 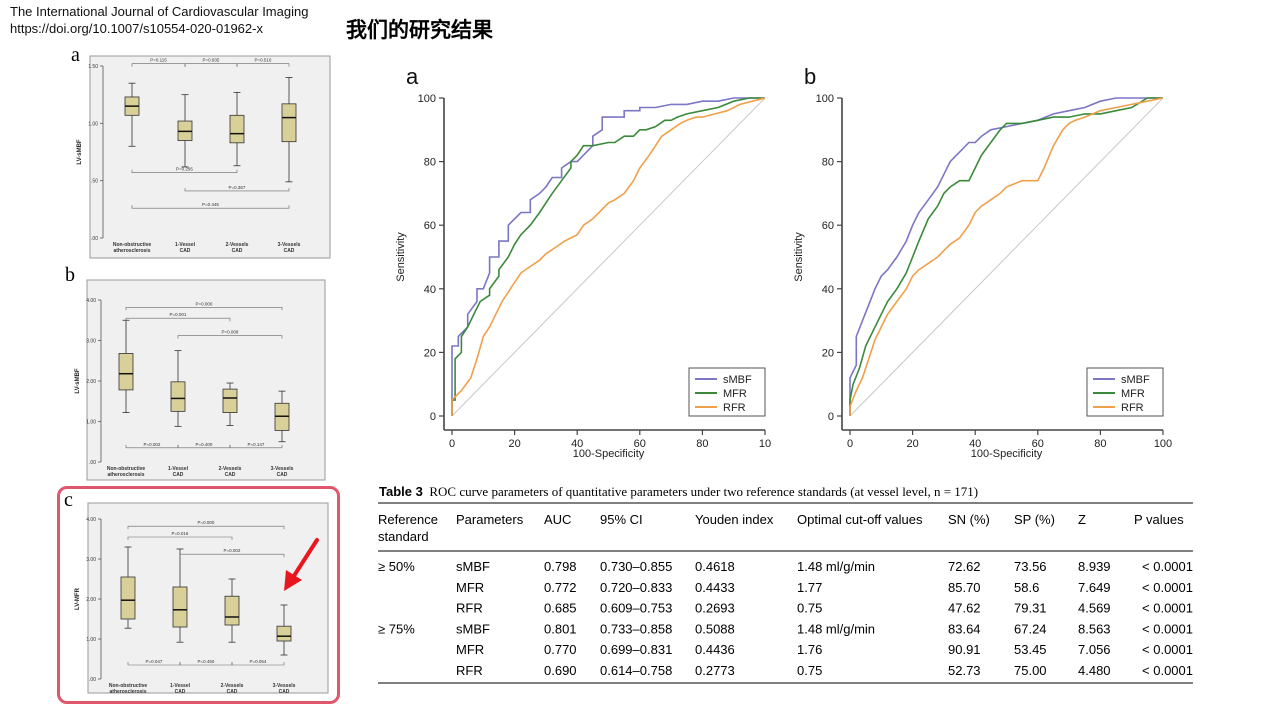 What do you see at coordinates (126, 475) in the screenshot?
I see `category-label: atherosclerosis` at bounding box center [126, 475].